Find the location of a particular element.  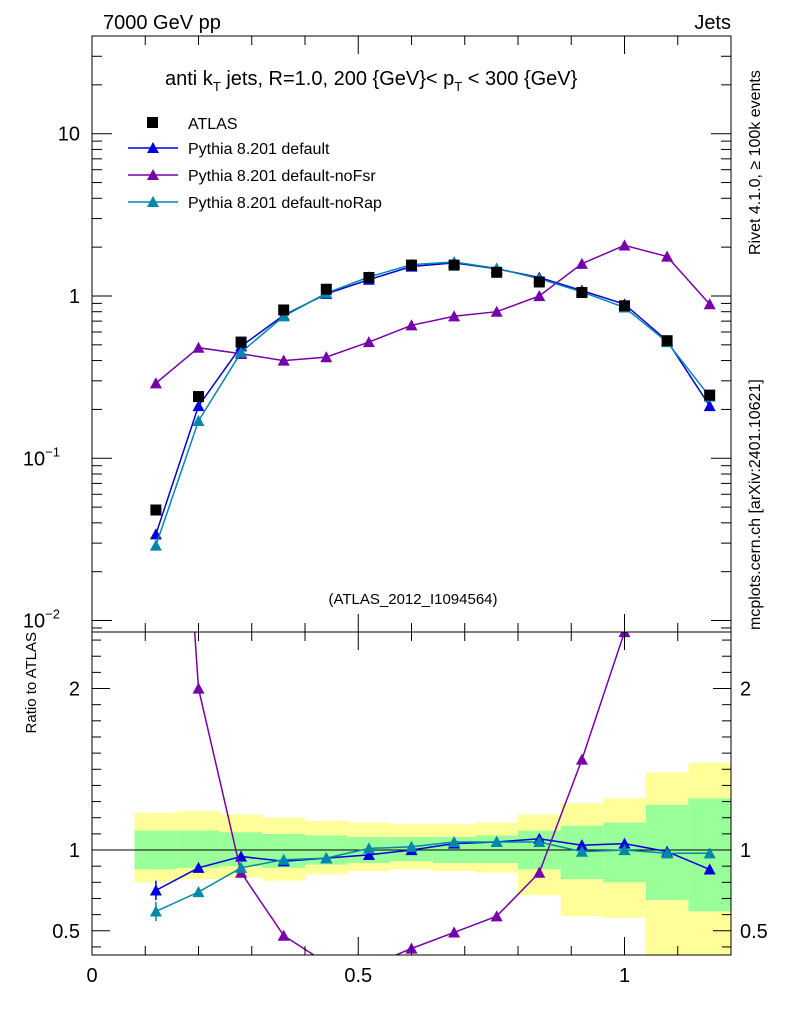

process-label: Jets is located at coordinates (712, 23).